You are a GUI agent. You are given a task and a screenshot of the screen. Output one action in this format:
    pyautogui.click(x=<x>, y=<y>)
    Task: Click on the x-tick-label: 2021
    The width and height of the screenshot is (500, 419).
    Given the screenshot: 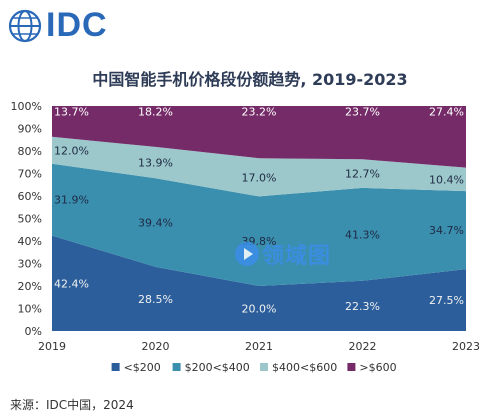 What is the action you would take?
    pyautogui.click(x=259, y=346)
    